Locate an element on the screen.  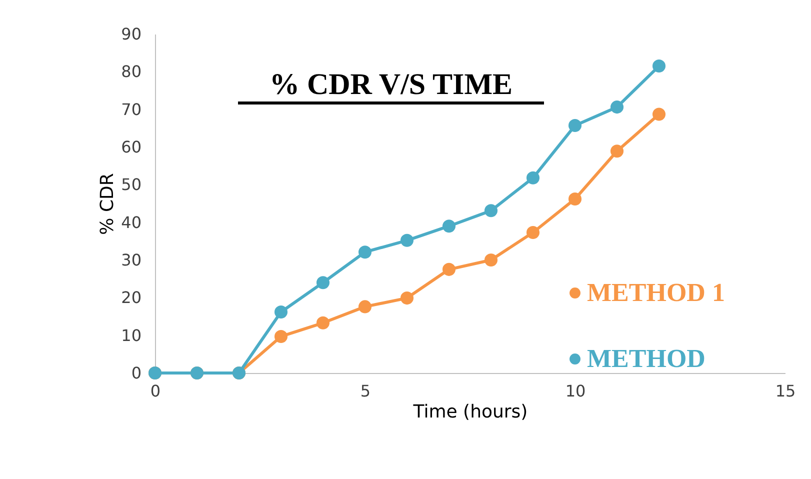
x-axis-title: Time (hours) is located at coordinates (470, 412).